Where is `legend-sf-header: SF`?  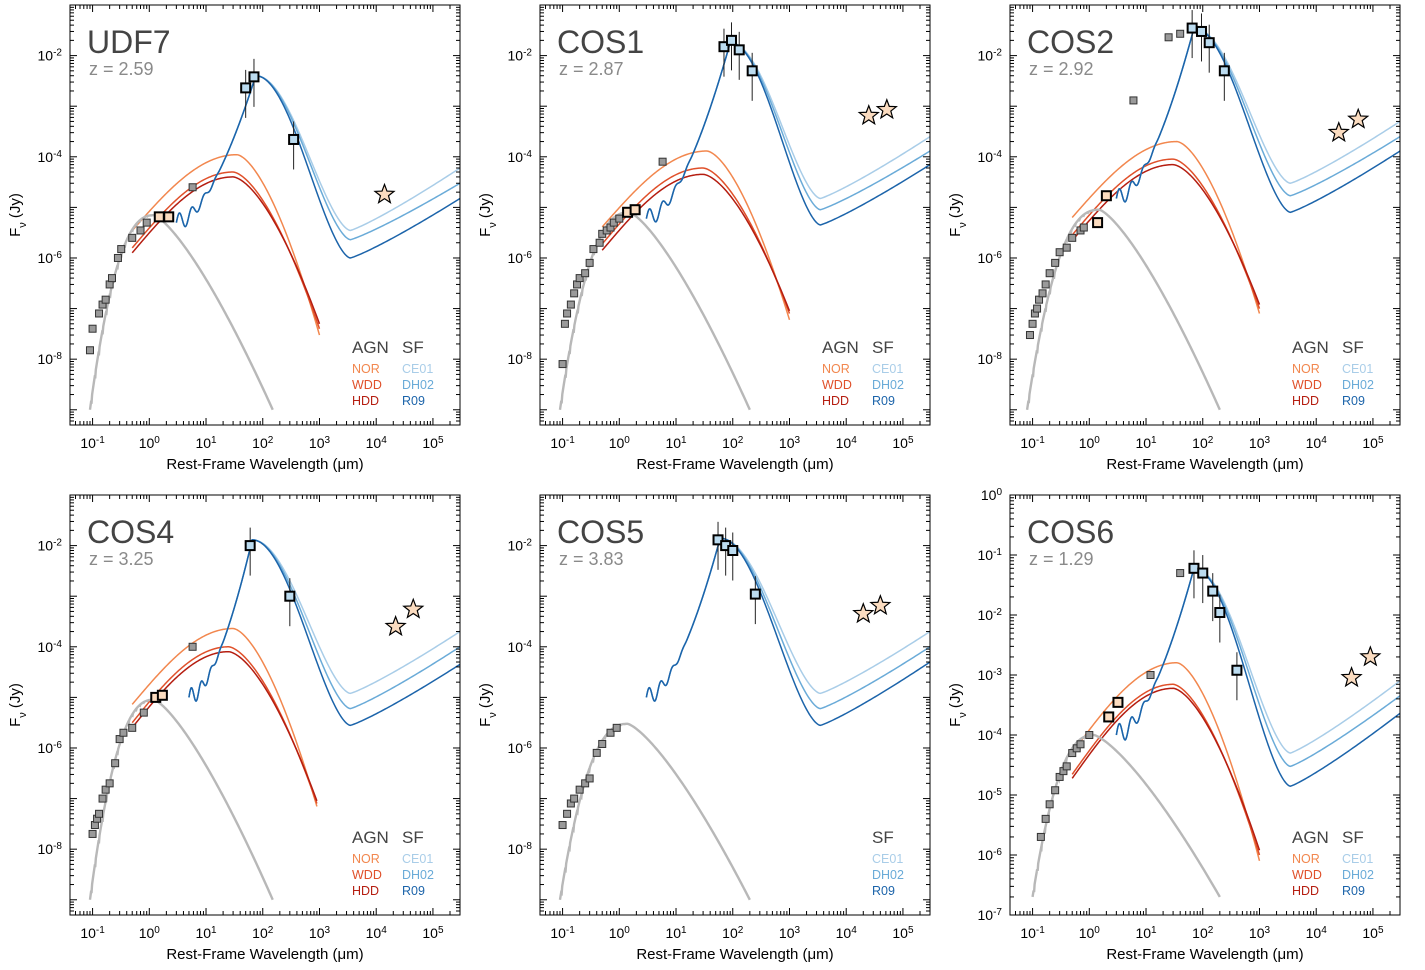
legend-sf-header: SF is located at coordinates (413, 837).